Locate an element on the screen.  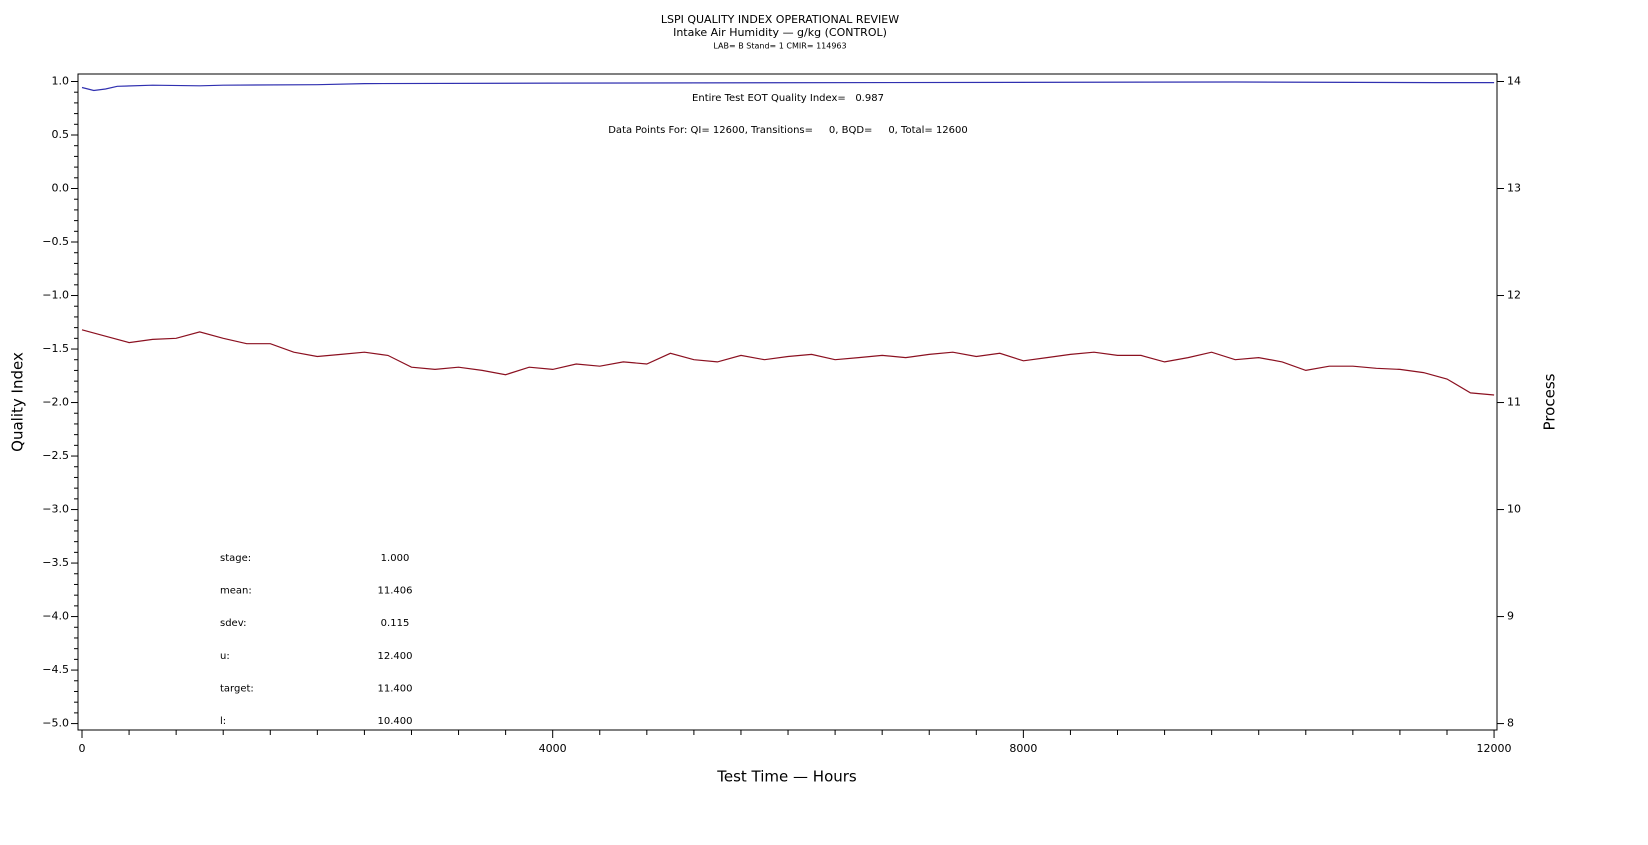
stat-label: l: is located at coordinates (223, 721).